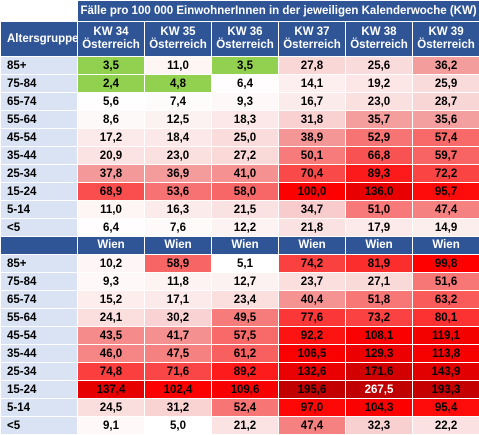 This screenshot has height=435, width=479. I want to click on column-week: KW 39, so click(446, 32).